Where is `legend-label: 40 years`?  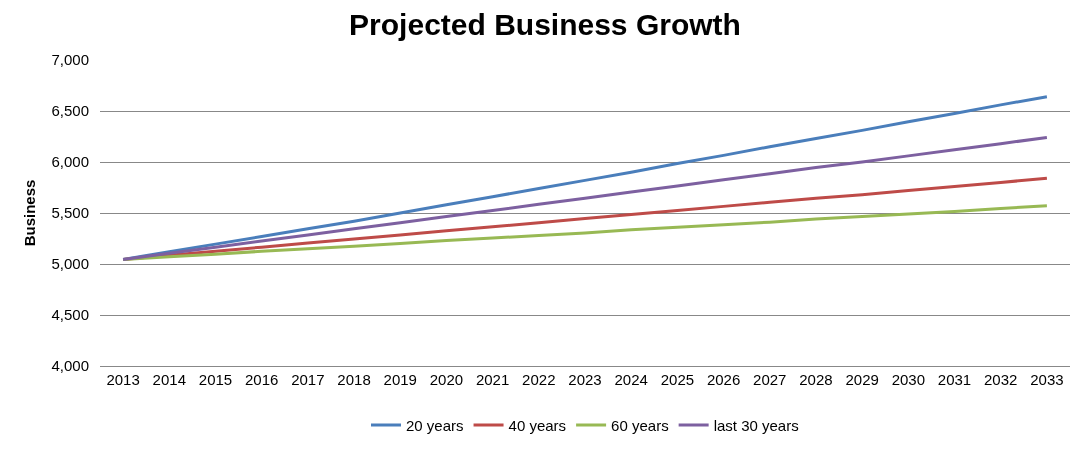
legend-label: 40 years is located at coordinates (537, 425).